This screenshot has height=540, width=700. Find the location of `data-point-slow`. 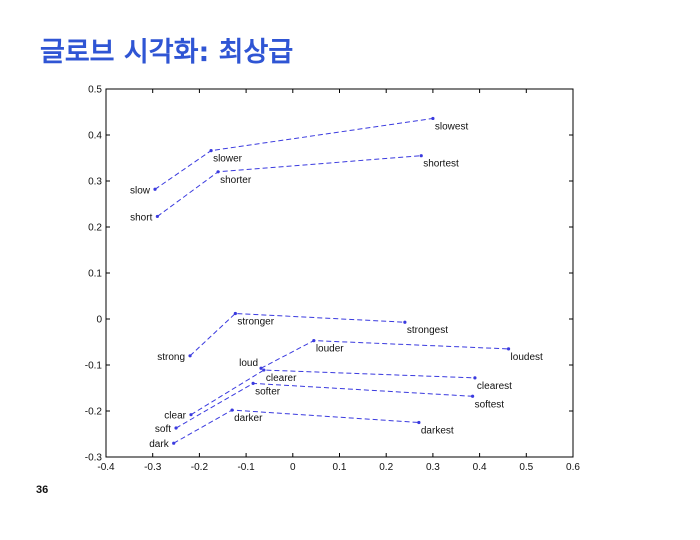

data-point-slow is located at coordinates (155, 189).